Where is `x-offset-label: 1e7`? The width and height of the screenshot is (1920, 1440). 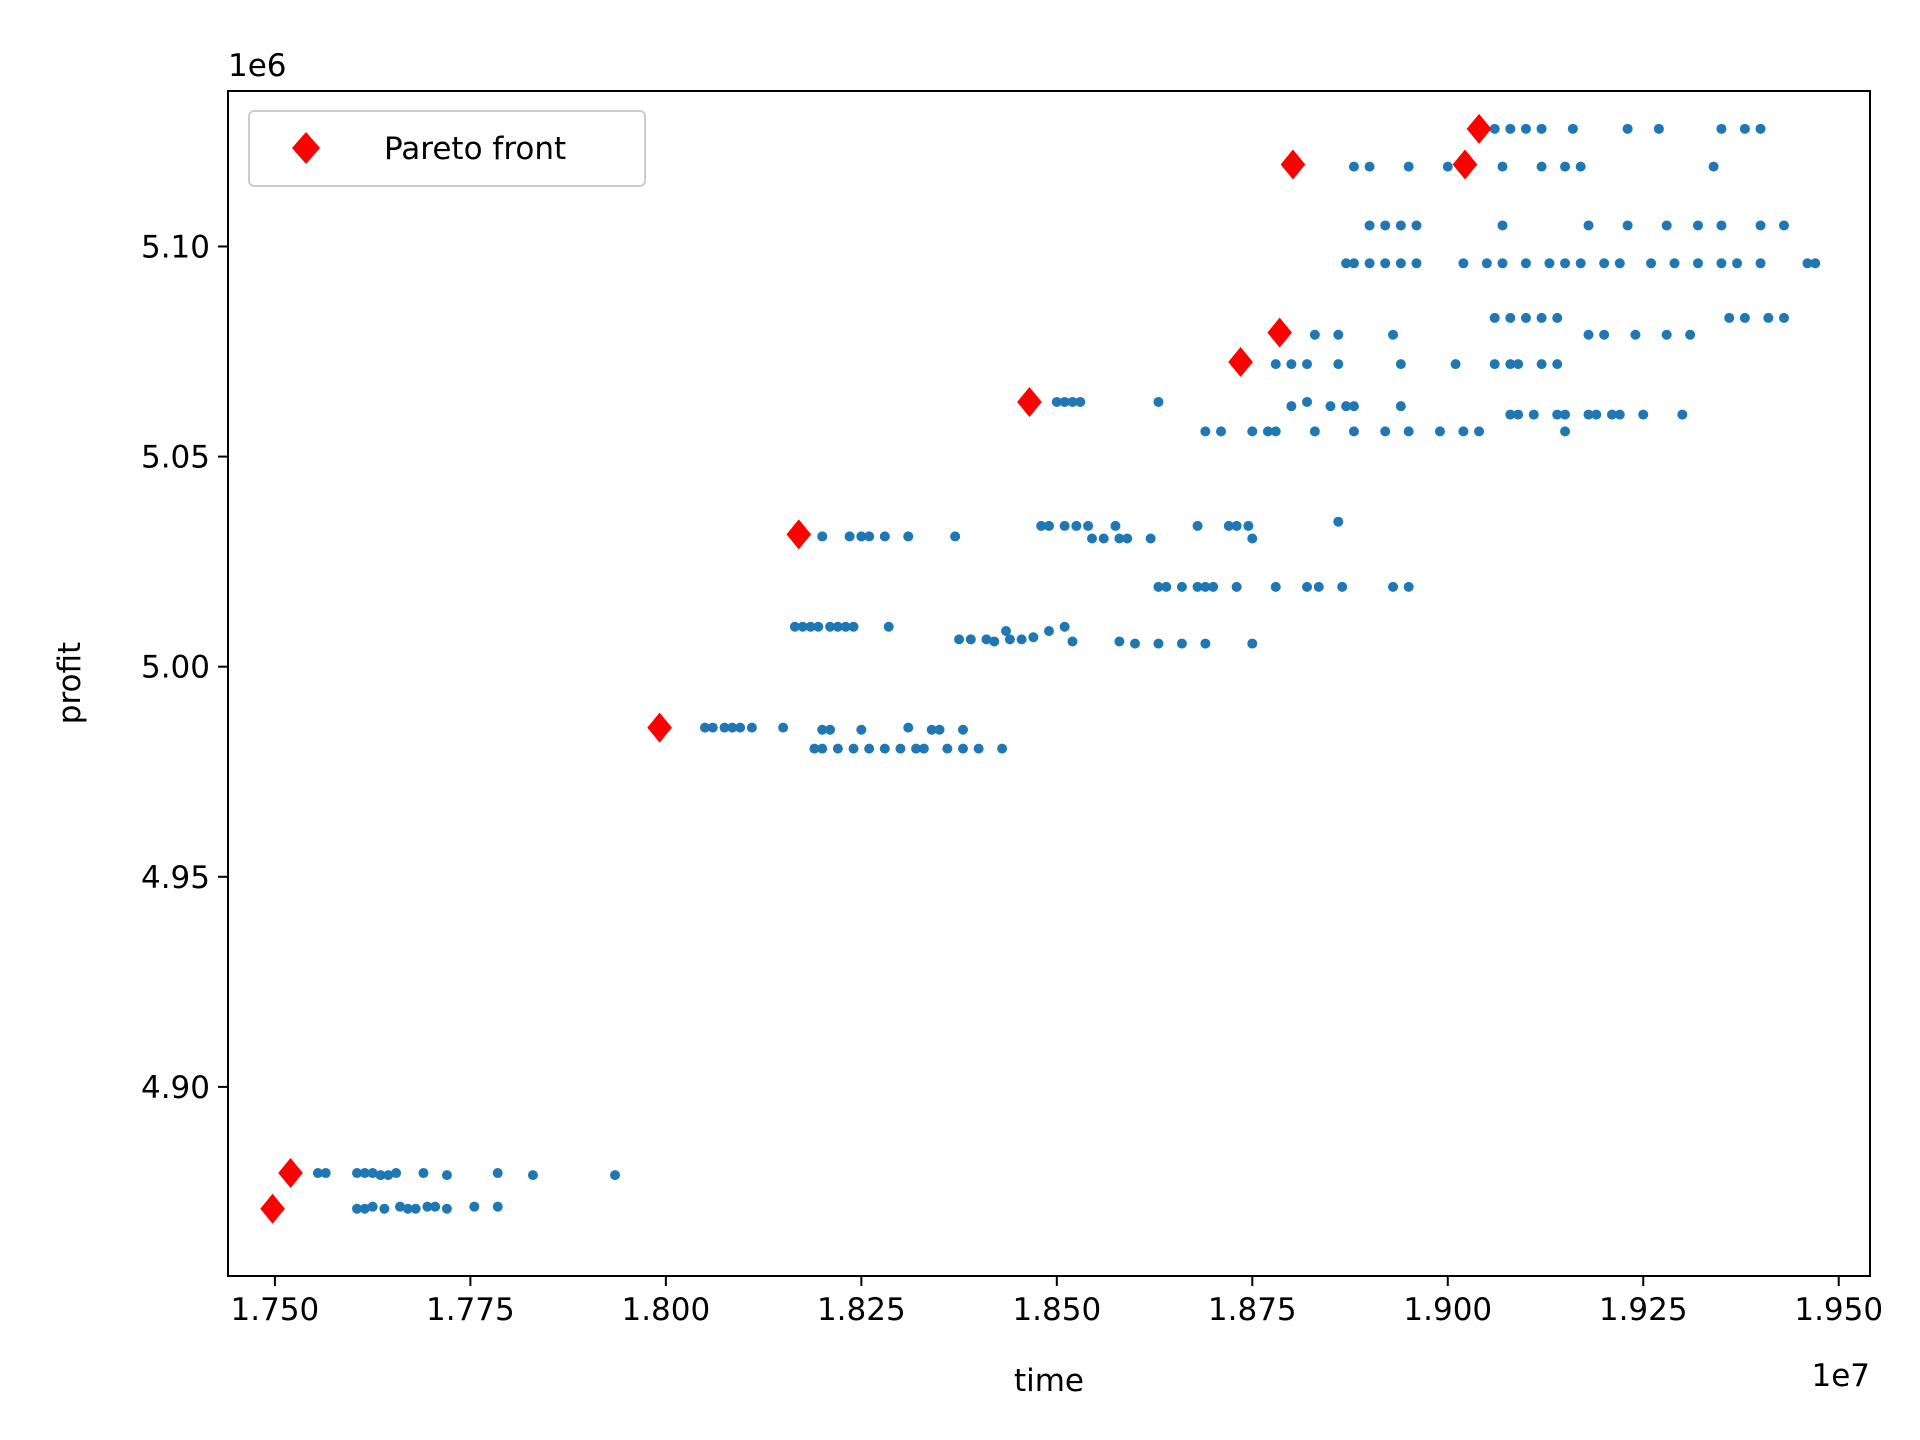
x-offset-label: 1e7 is located at coordinates (1840, 1376).